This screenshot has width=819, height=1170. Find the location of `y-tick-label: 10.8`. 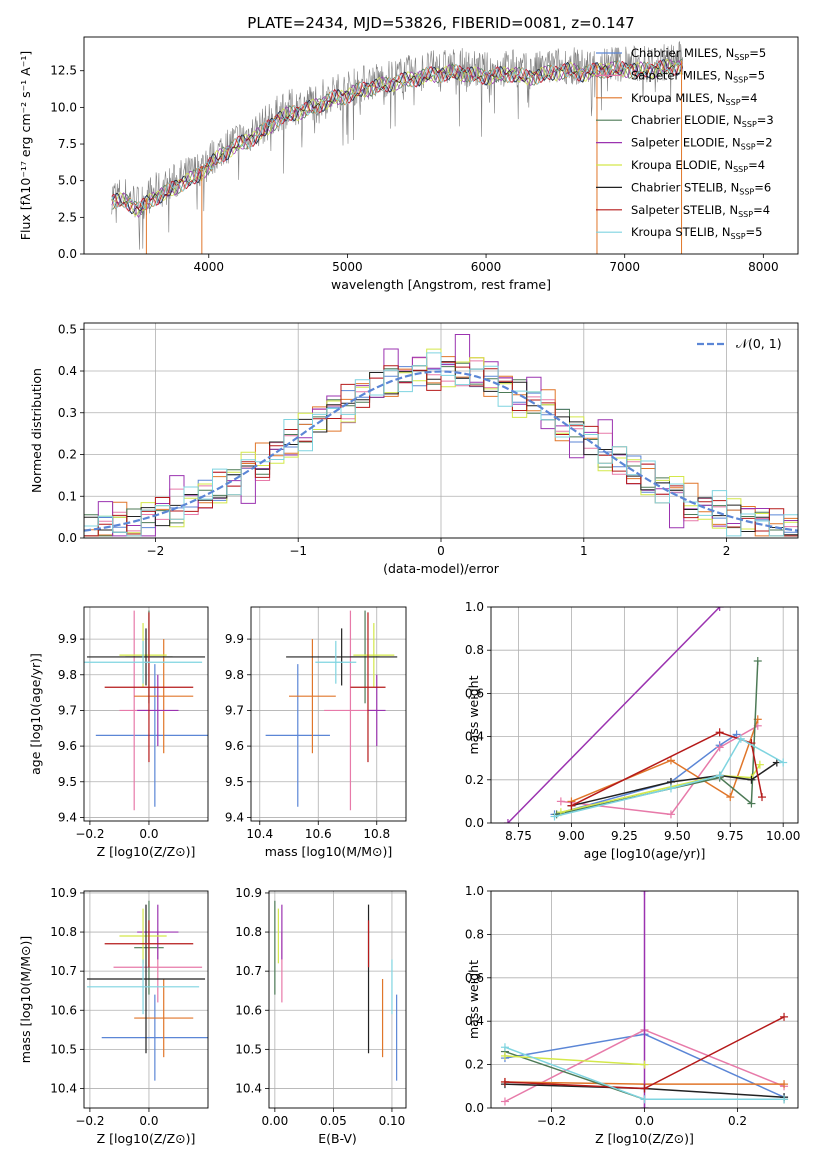

y-tick-label: 10.8 is located at coordinates (63, 932).